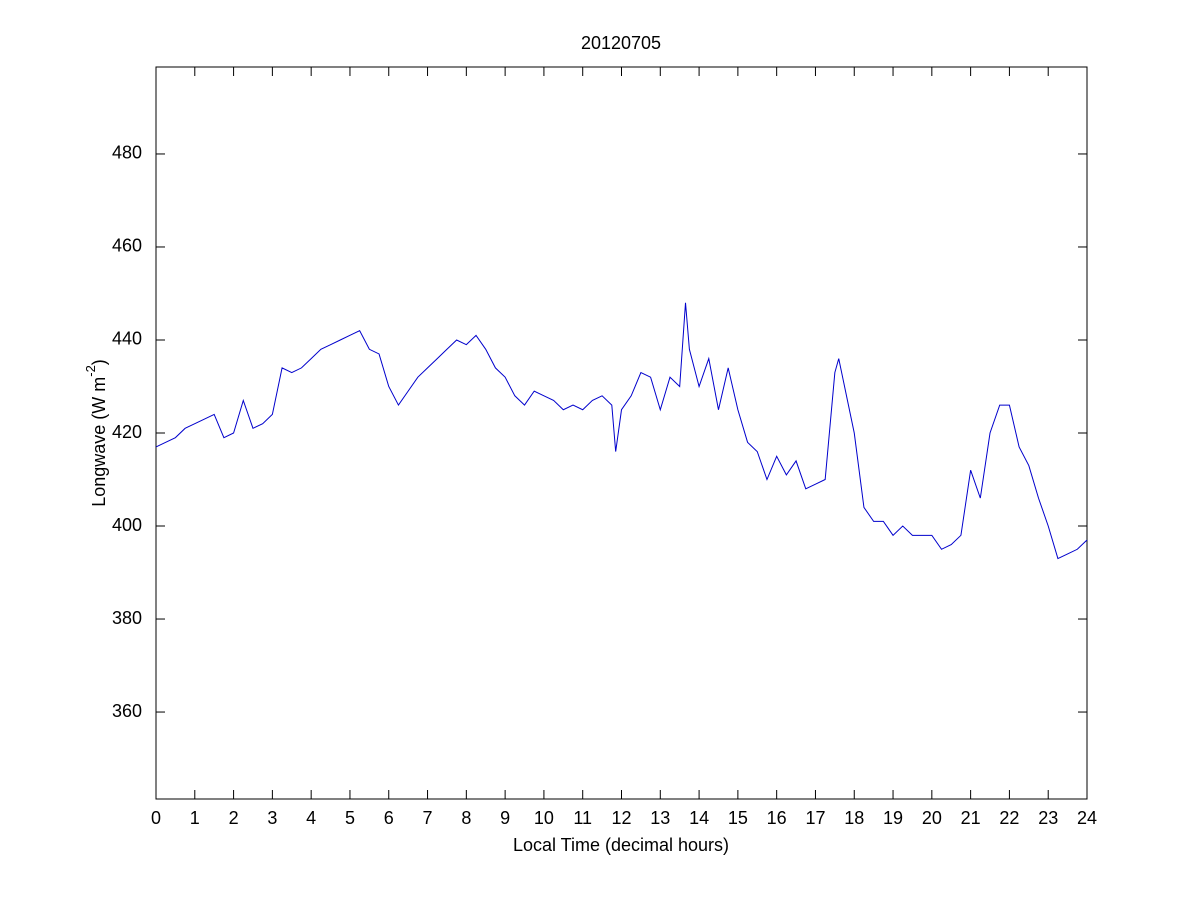 This screenshot has height=900, width=1201. I want to click on x-tick-label: 7, so click(428, 818).